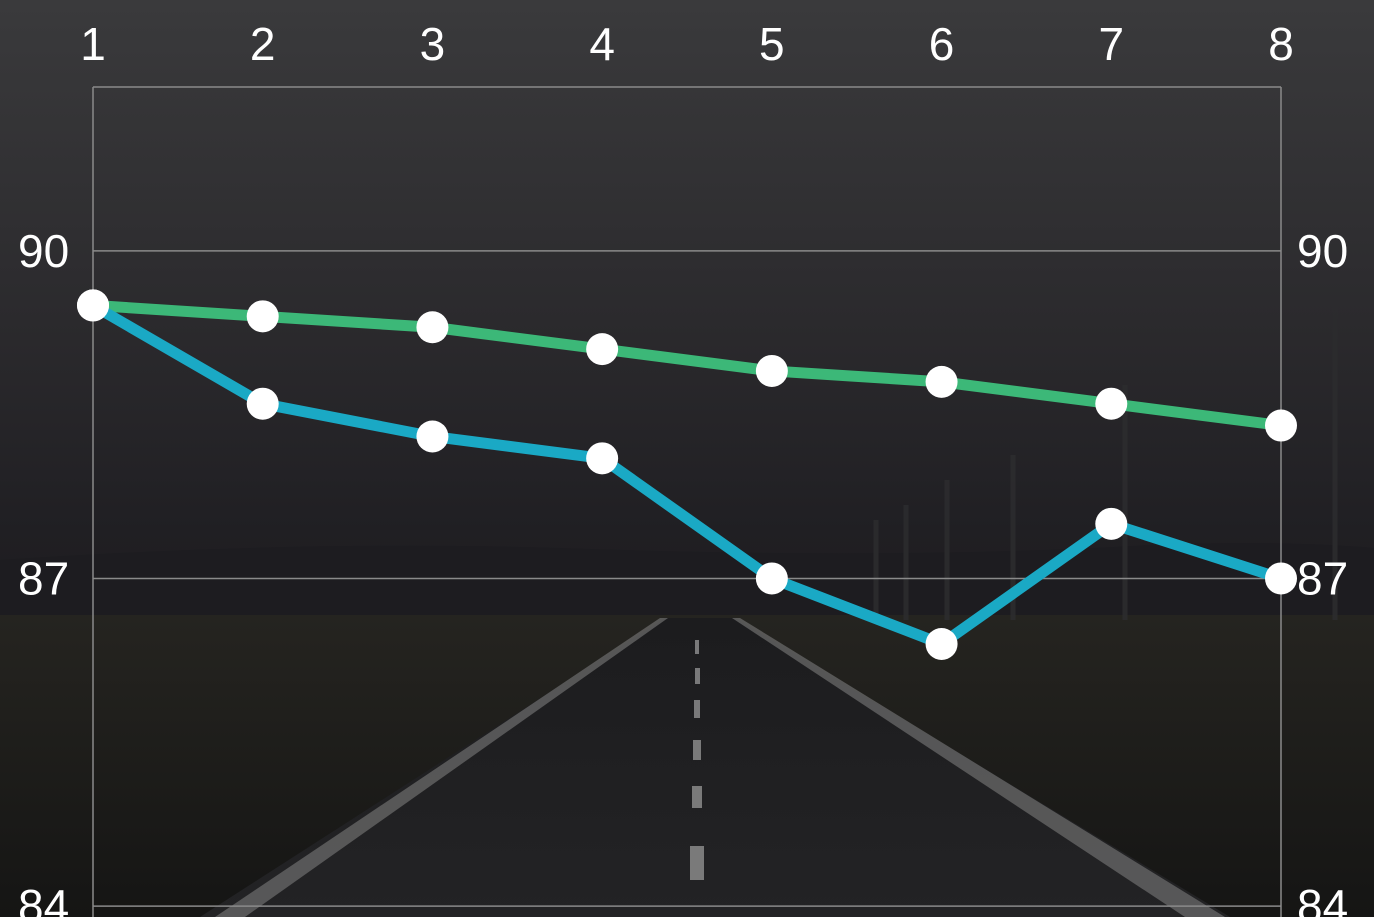 The width and height of the screenshot is (1374, 917). What do you see at coordinates (772, 44) in the screenshot?
I see `x-tick-label: 5` at bounding box center [772, 44].